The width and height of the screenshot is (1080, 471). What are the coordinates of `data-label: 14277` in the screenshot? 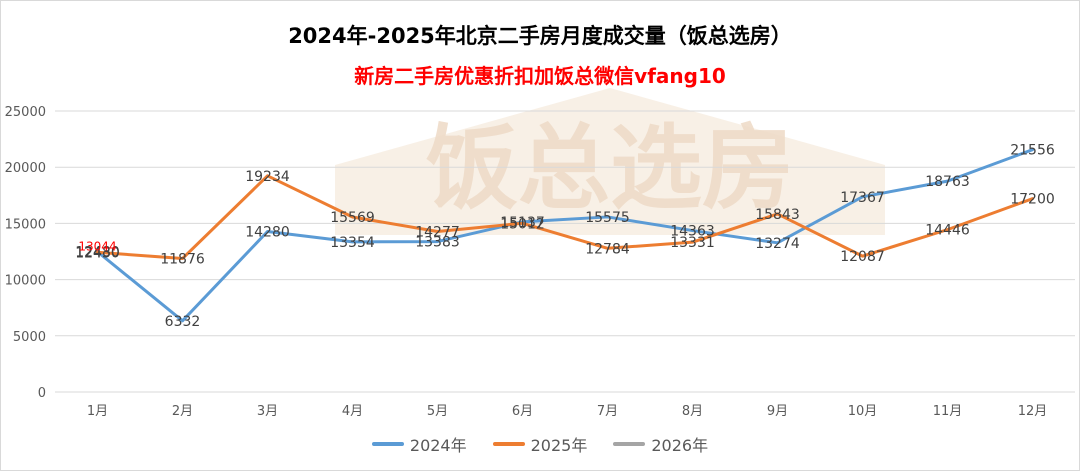 It's located at (437, 233).